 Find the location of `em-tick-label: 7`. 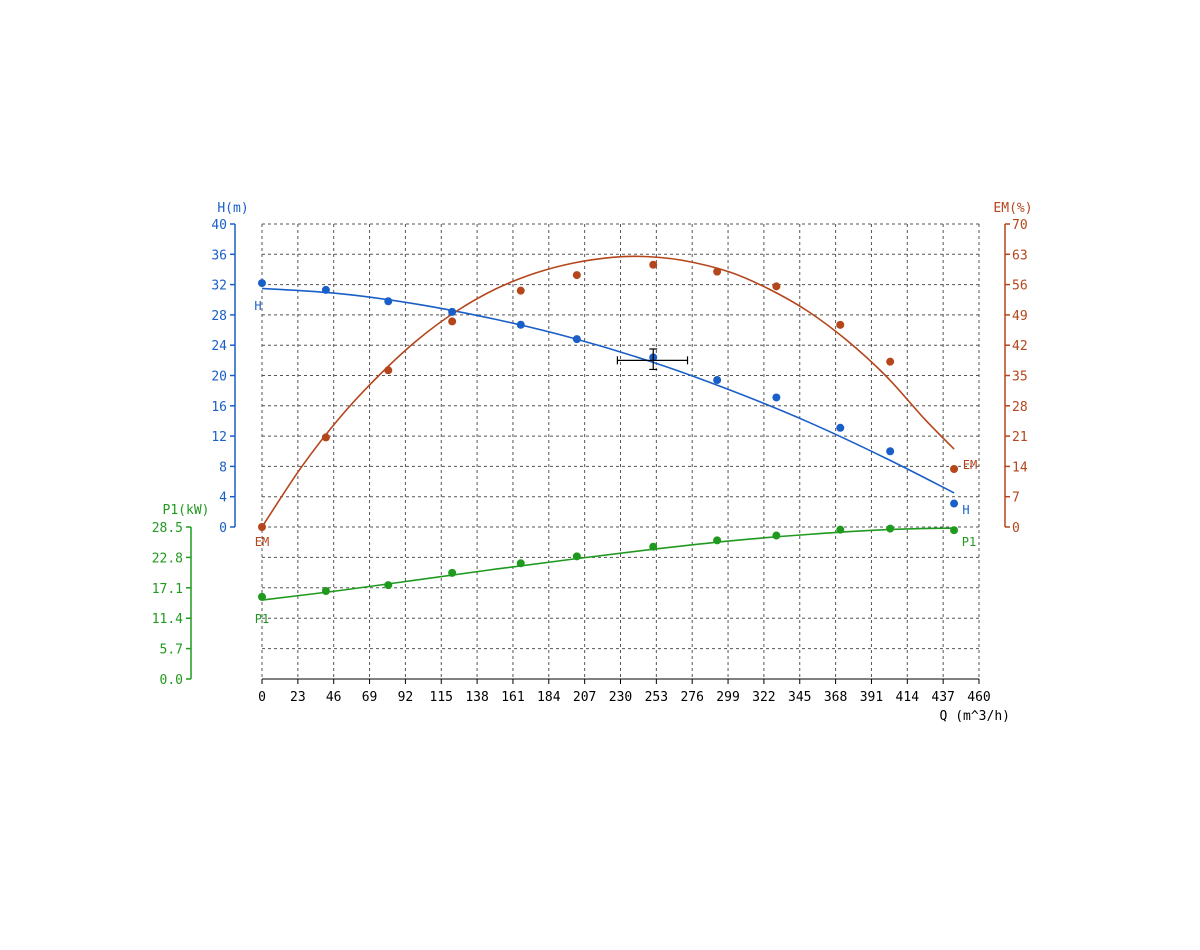

em-tick-label: 7 is located at coordinates (1016, 498).